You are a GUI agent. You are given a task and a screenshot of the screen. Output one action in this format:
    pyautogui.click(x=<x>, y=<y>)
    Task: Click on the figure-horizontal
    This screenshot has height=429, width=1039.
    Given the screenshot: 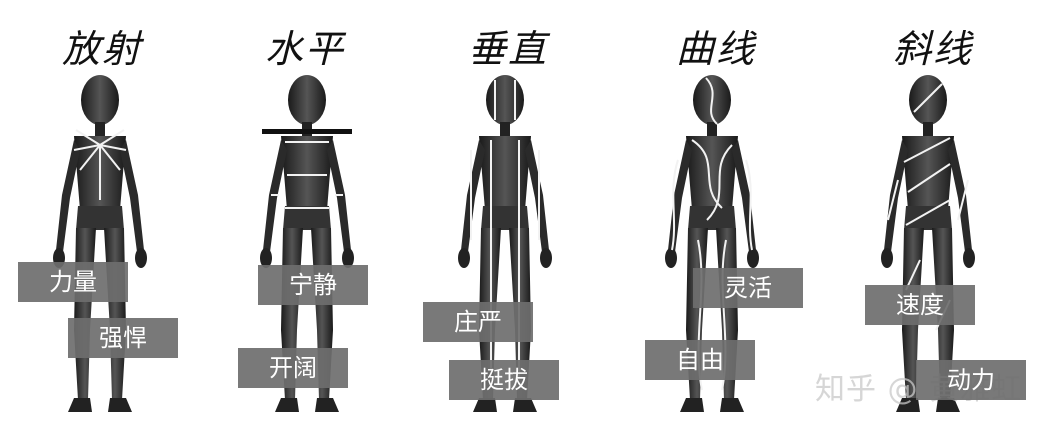 What is the action you would take?
    pyautogui.click(x=307, y=243)
    